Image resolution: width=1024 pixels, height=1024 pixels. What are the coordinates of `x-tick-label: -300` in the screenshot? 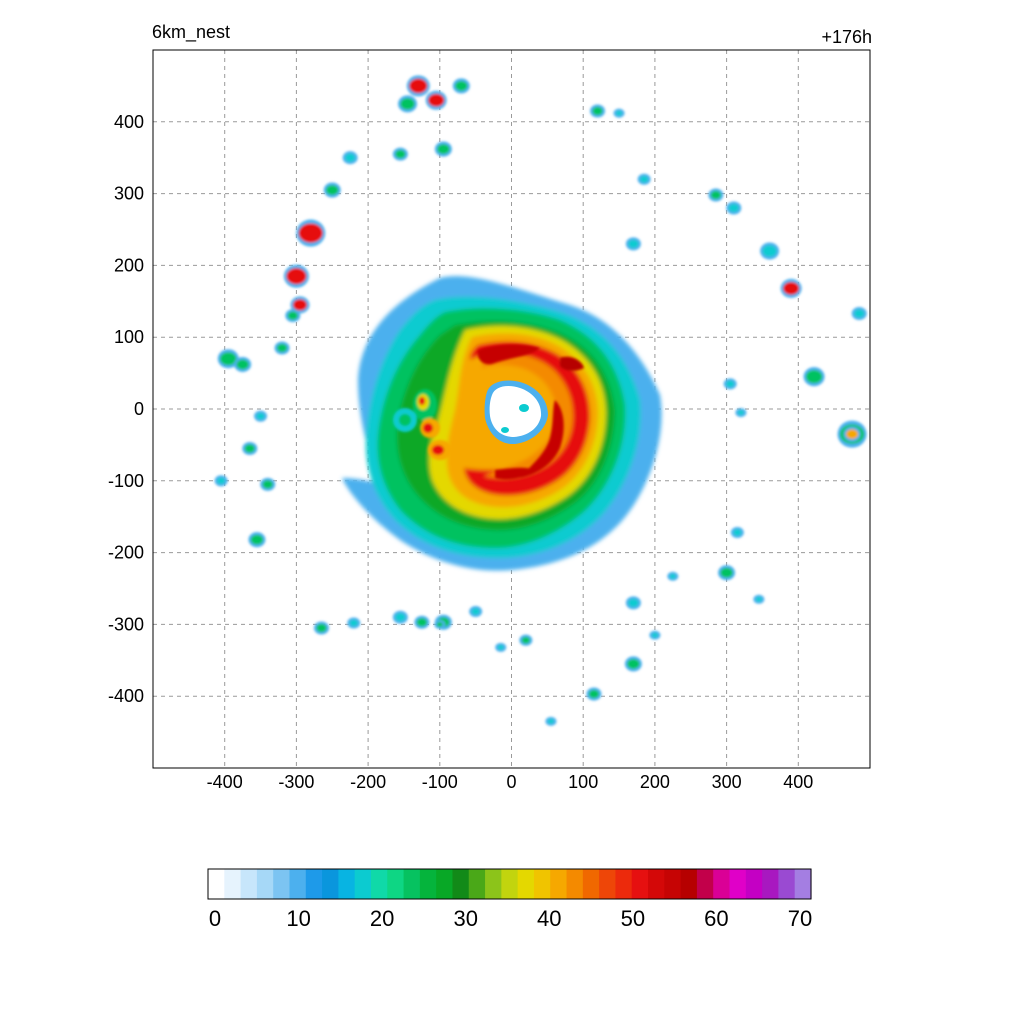 It's located at (296, 782).